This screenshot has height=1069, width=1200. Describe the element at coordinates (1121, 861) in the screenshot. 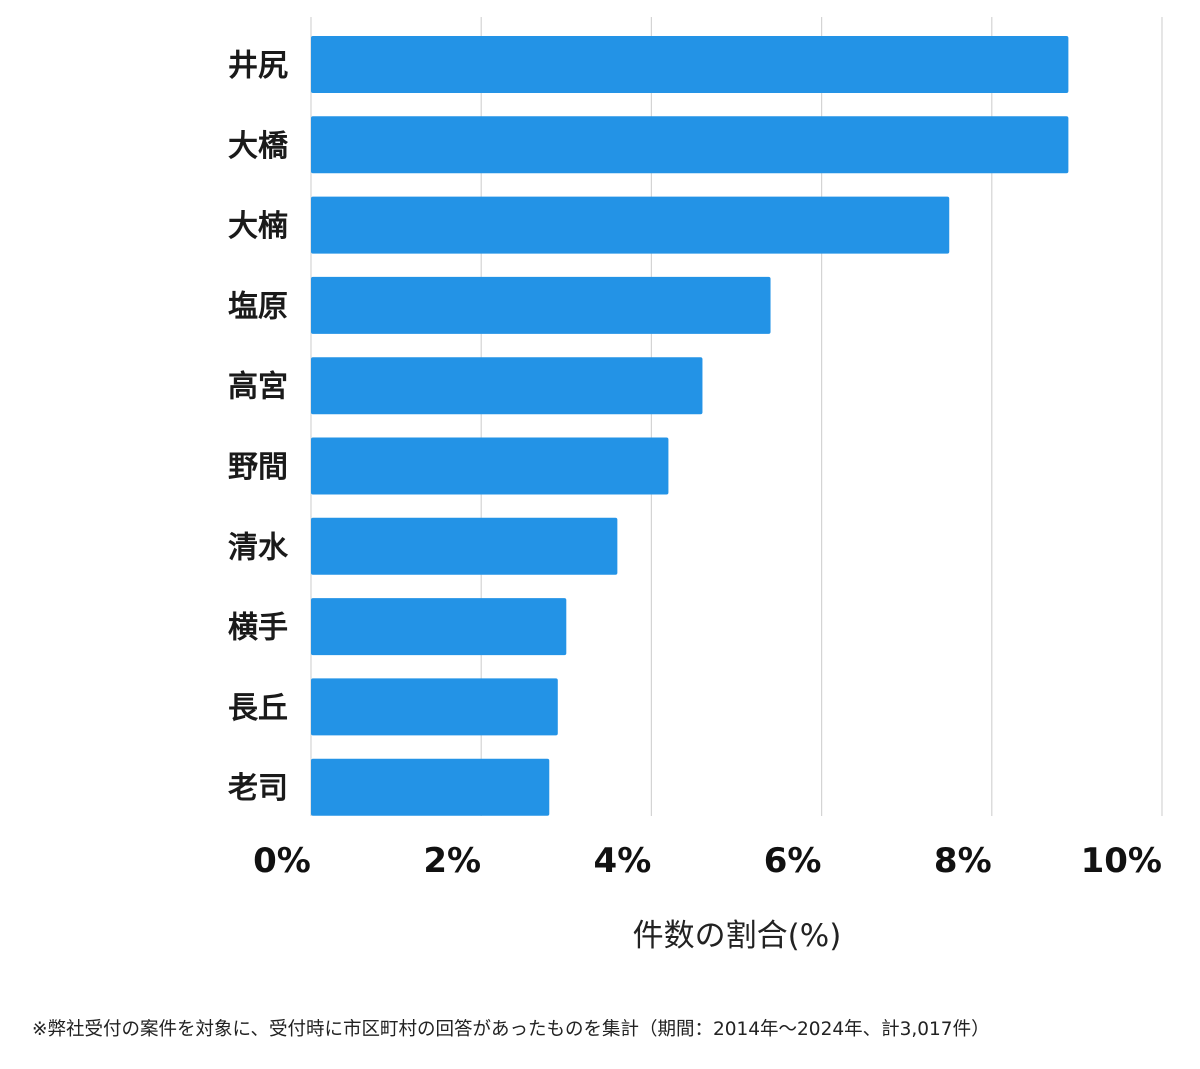

I see `tick-label: 10%` at that location.